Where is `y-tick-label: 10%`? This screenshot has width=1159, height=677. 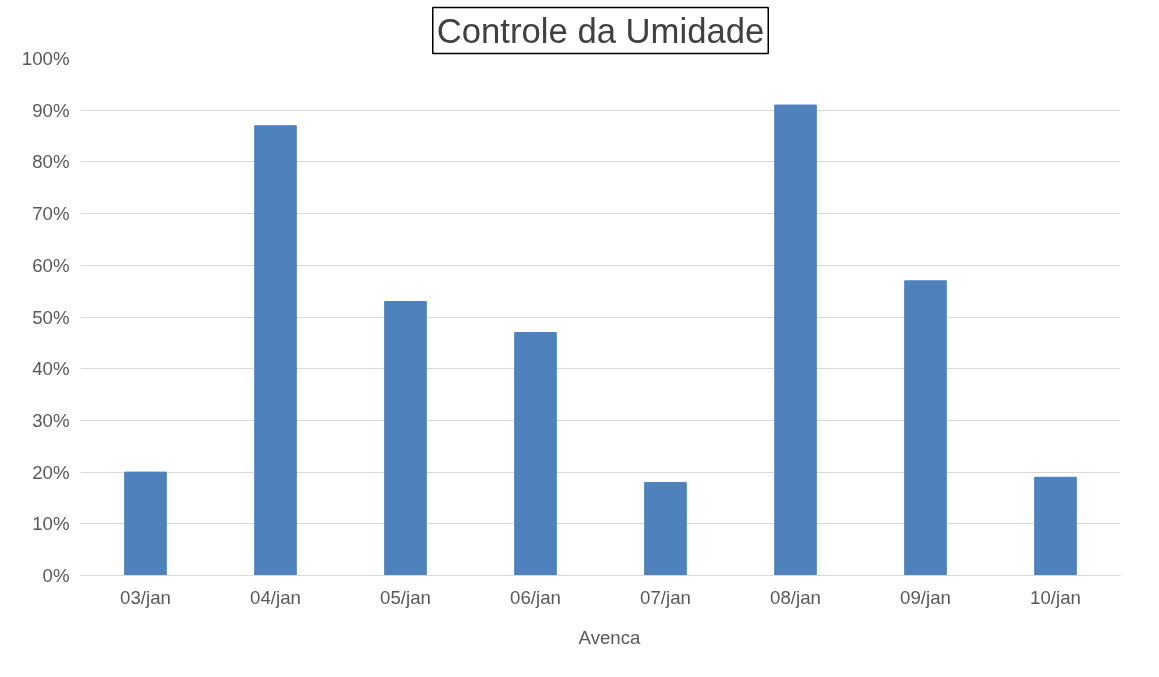 y-tick-label: 10% is located at coordinates (51, 524).